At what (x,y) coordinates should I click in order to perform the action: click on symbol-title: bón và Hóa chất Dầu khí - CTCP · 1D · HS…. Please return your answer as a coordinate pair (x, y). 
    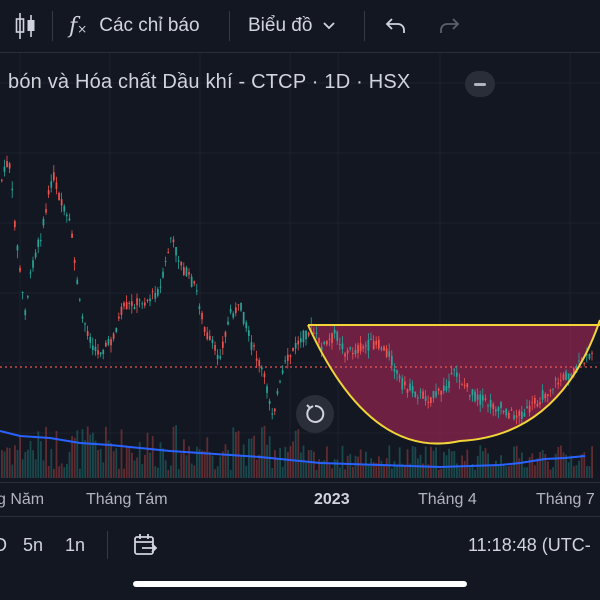
    Looking at the image, I should click on (209, 82).